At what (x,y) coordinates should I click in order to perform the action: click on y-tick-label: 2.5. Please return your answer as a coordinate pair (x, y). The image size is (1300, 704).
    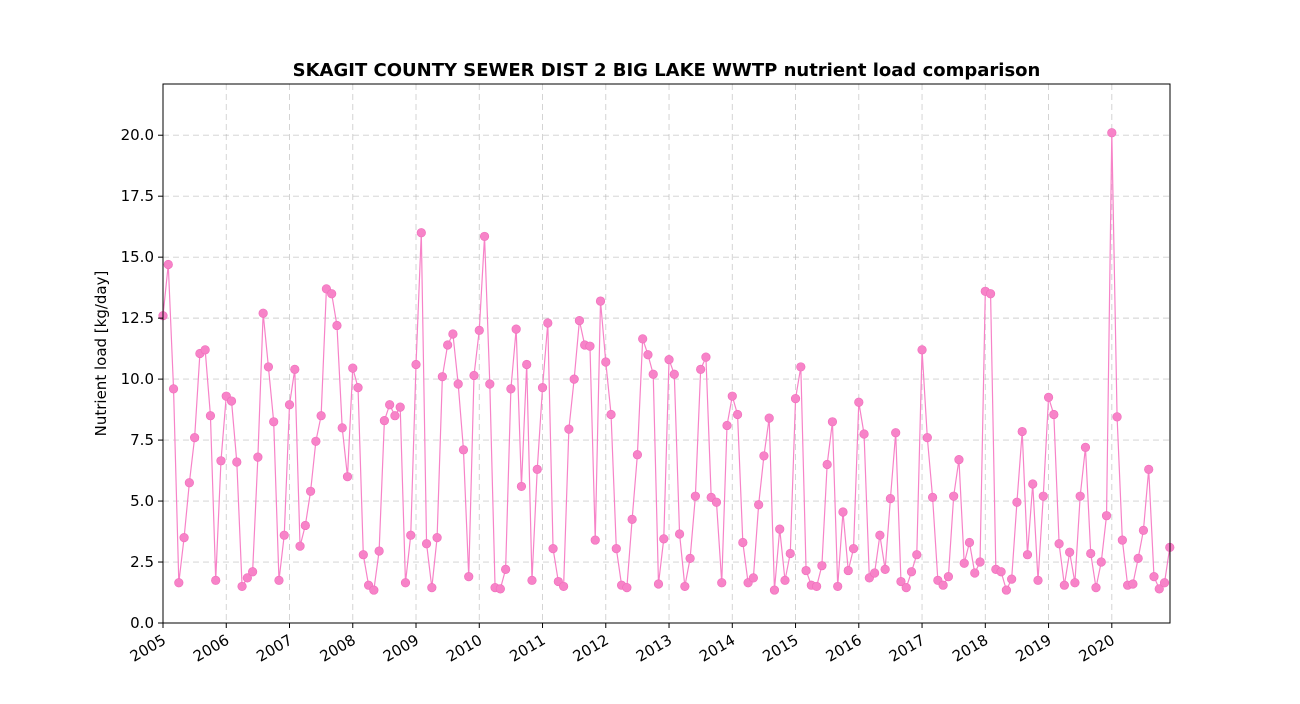
    Looking at the image, I should click on (142, 562).